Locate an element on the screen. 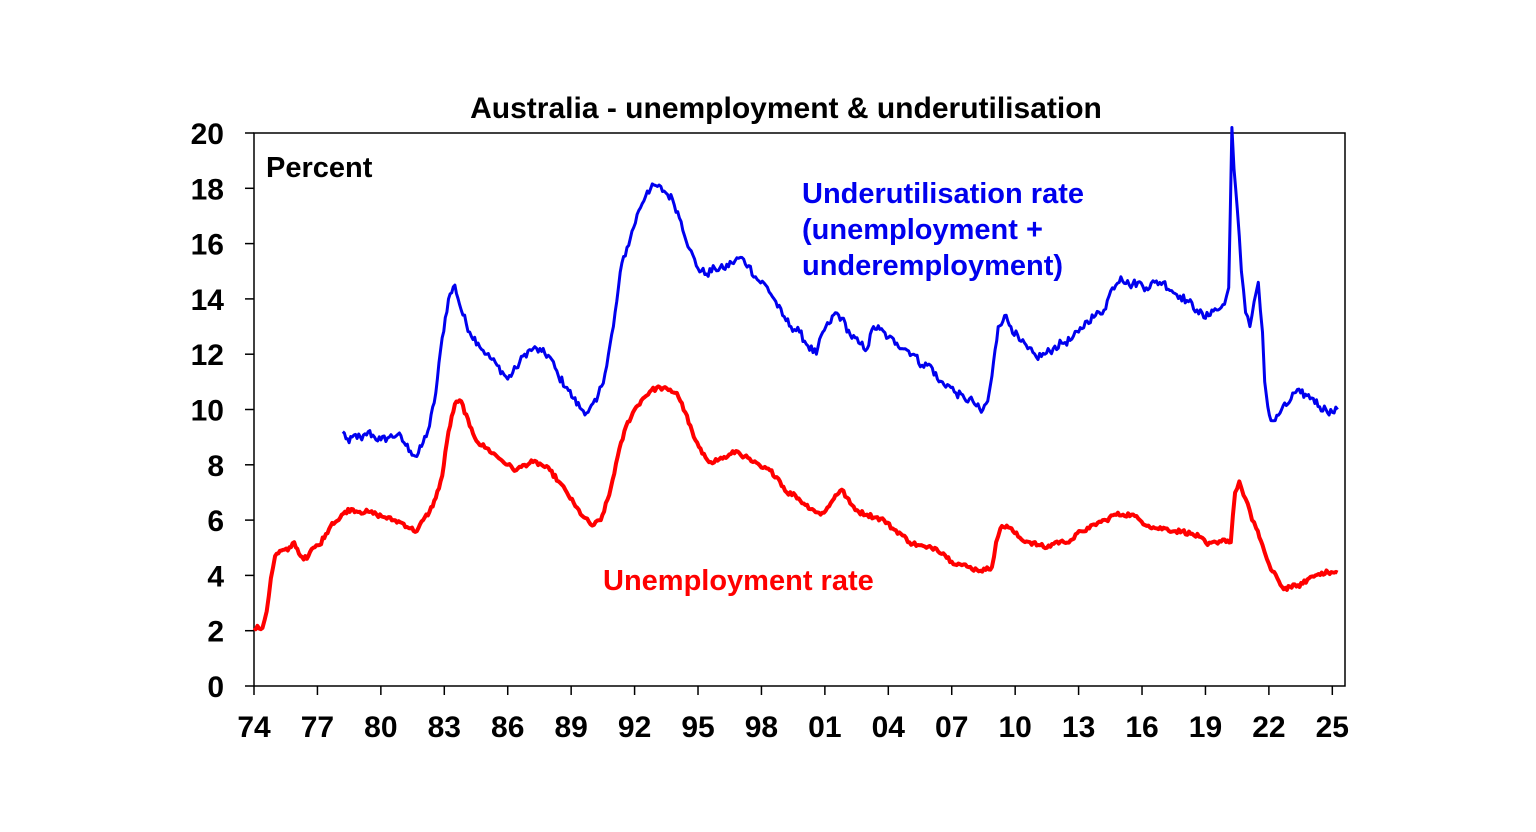 Image resolution: width=1536 pixels, height=832 pixels. unemployment-rate-label: Unemployment rate is located at coordinates (738, 581).